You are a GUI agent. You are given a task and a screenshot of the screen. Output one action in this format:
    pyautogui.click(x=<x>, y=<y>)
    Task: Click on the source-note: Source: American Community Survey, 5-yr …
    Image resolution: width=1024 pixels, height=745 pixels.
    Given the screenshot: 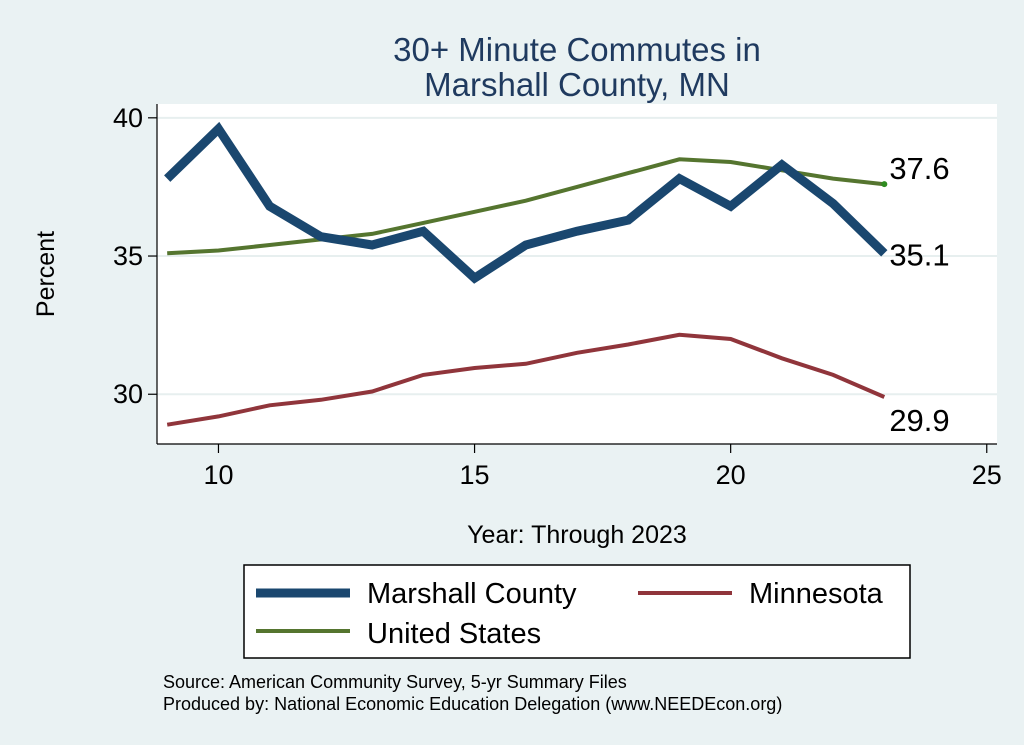 What is the action you would take?
    pyautogui.click(x=395, y=682)
    